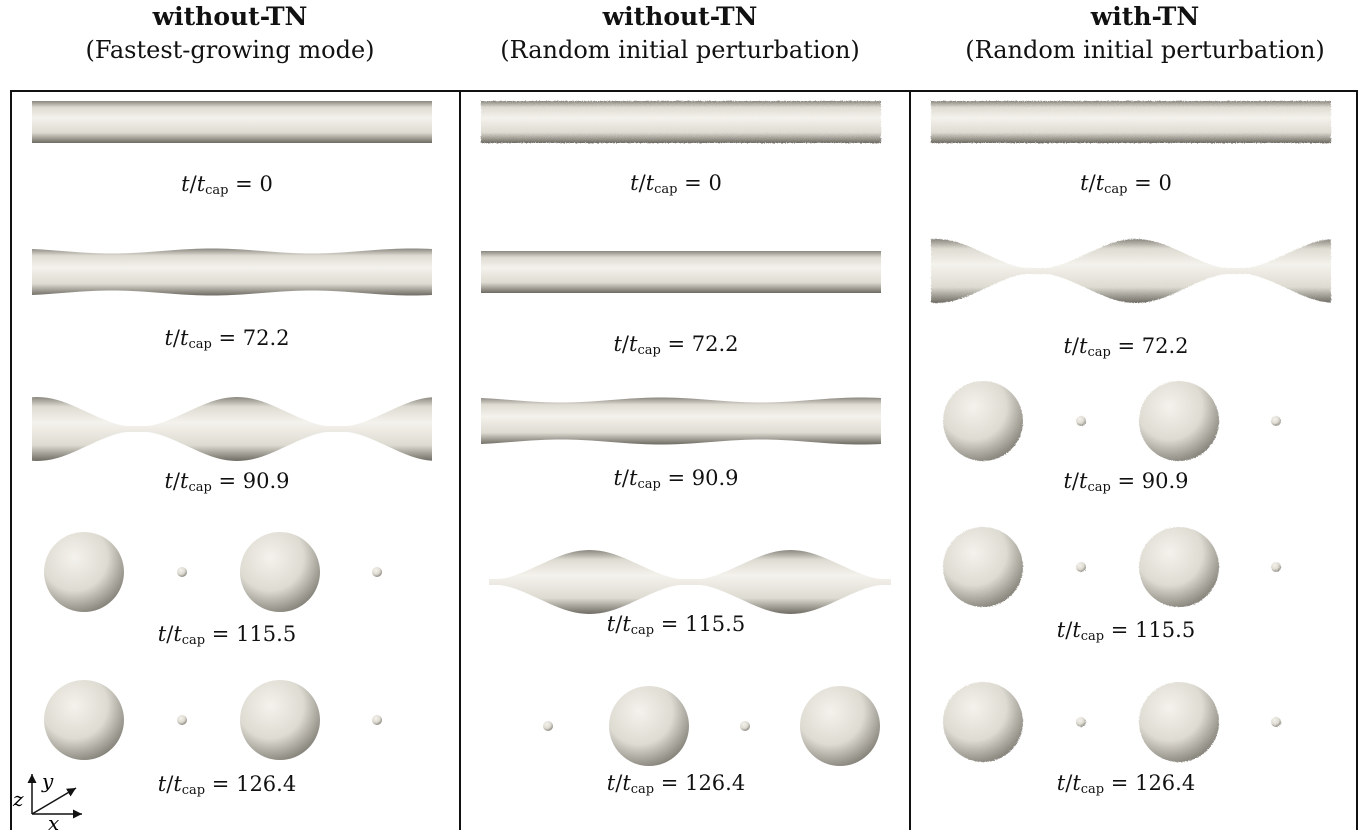 The width and height of the screenshot is (1366, 830). I want to click on z-axis-label: z, so click(18, 799).